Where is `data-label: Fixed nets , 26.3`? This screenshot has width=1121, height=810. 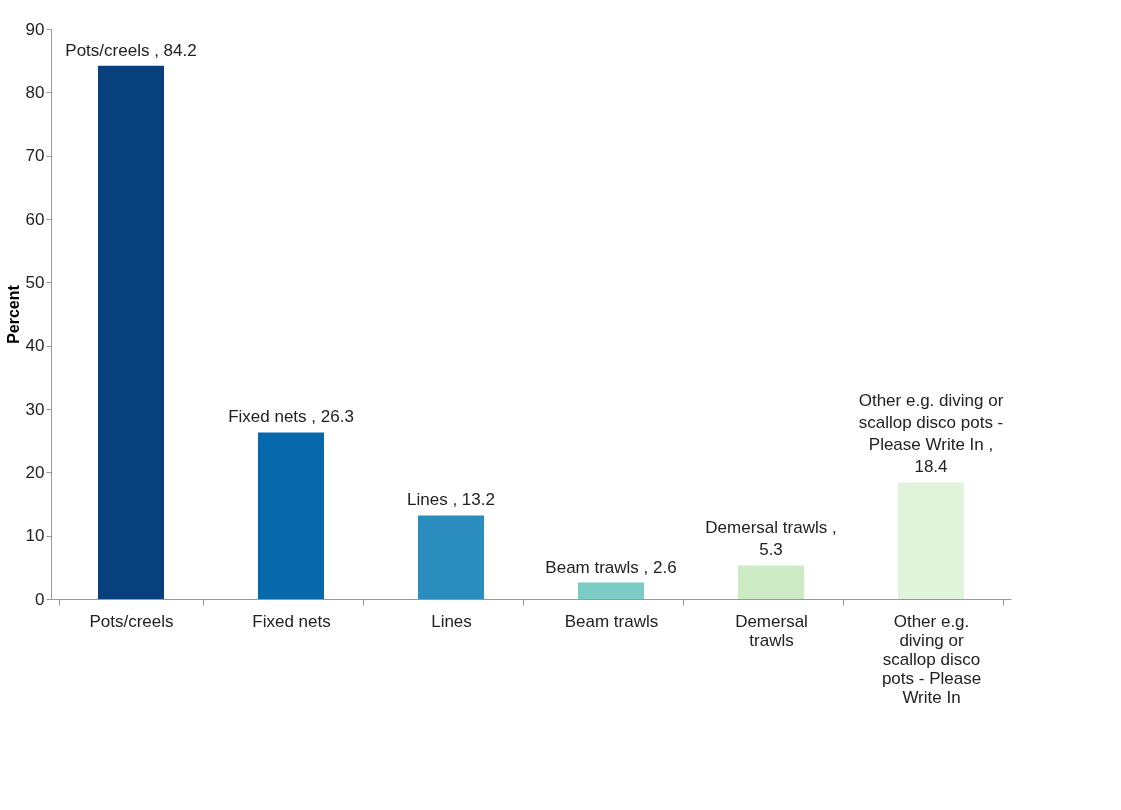 data-label: Fixed nets , 26.3 is located at coordinates (291, 417).